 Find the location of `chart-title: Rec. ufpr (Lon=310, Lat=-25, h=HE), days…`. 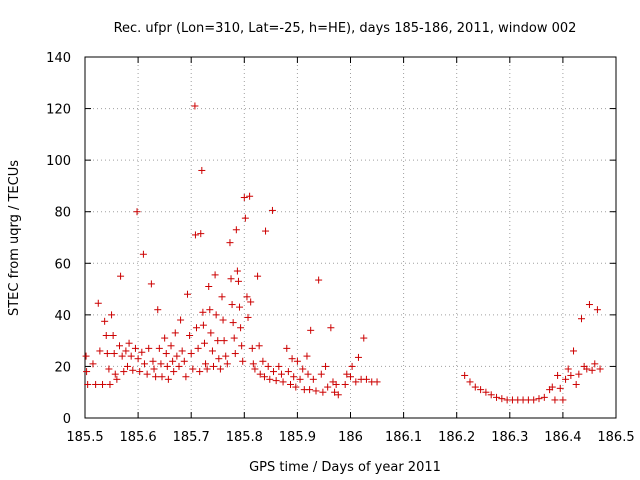

chart-title: Rec. ufpr (Lon=310, Lat=-25, h=HE), days… is located at coordinates (345, 28).